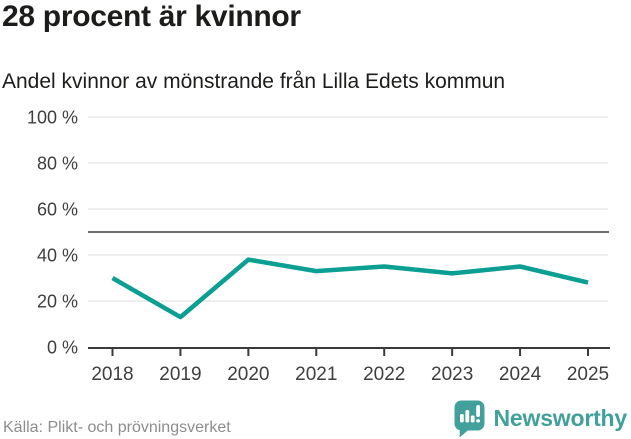 The width and height of the screenshot is (631, 439). I want to click on y-tick-label: 0 %, so click(62, 348).